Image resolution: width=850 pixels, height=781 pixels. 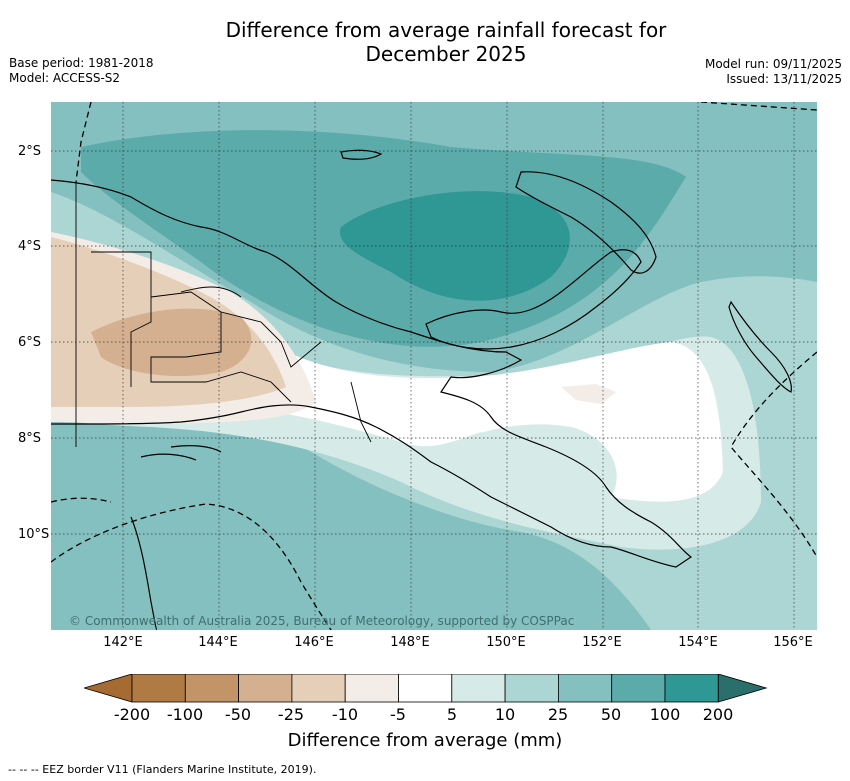 I want to click on lon-tick-156e: 156°E, so click(x=793, y=642).